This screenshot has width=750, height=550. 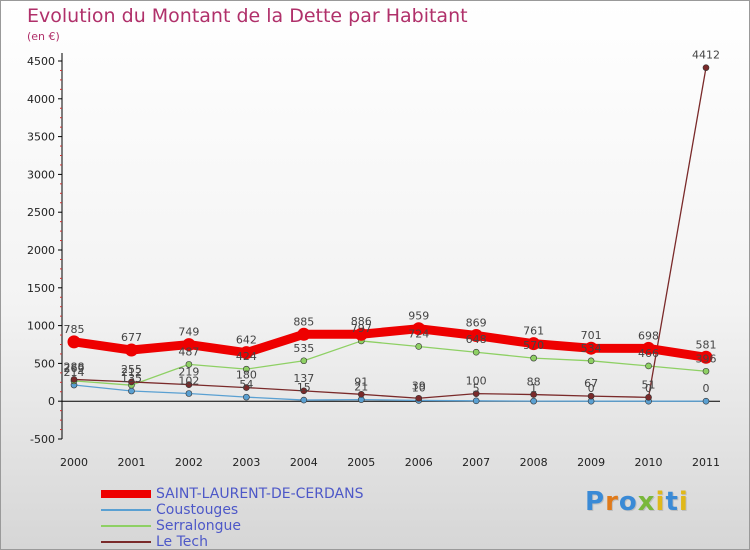 I want to click on x-tick-label: 2002, so click(x=189, y=462).